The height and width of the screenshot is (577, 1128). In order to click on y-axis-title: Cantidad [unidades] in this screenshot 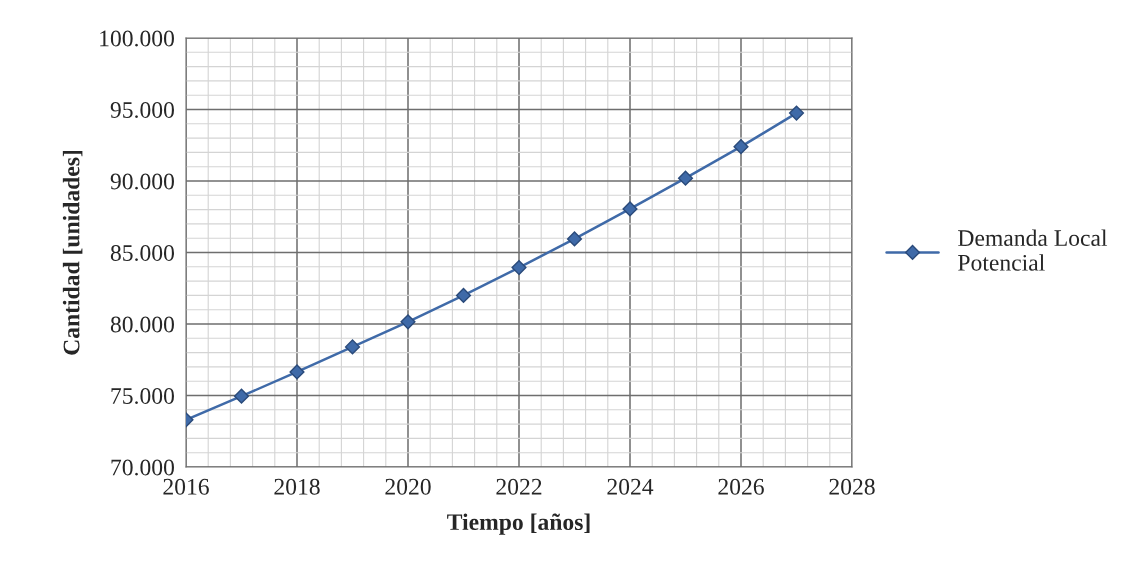, I will do `click(72, 252)`.